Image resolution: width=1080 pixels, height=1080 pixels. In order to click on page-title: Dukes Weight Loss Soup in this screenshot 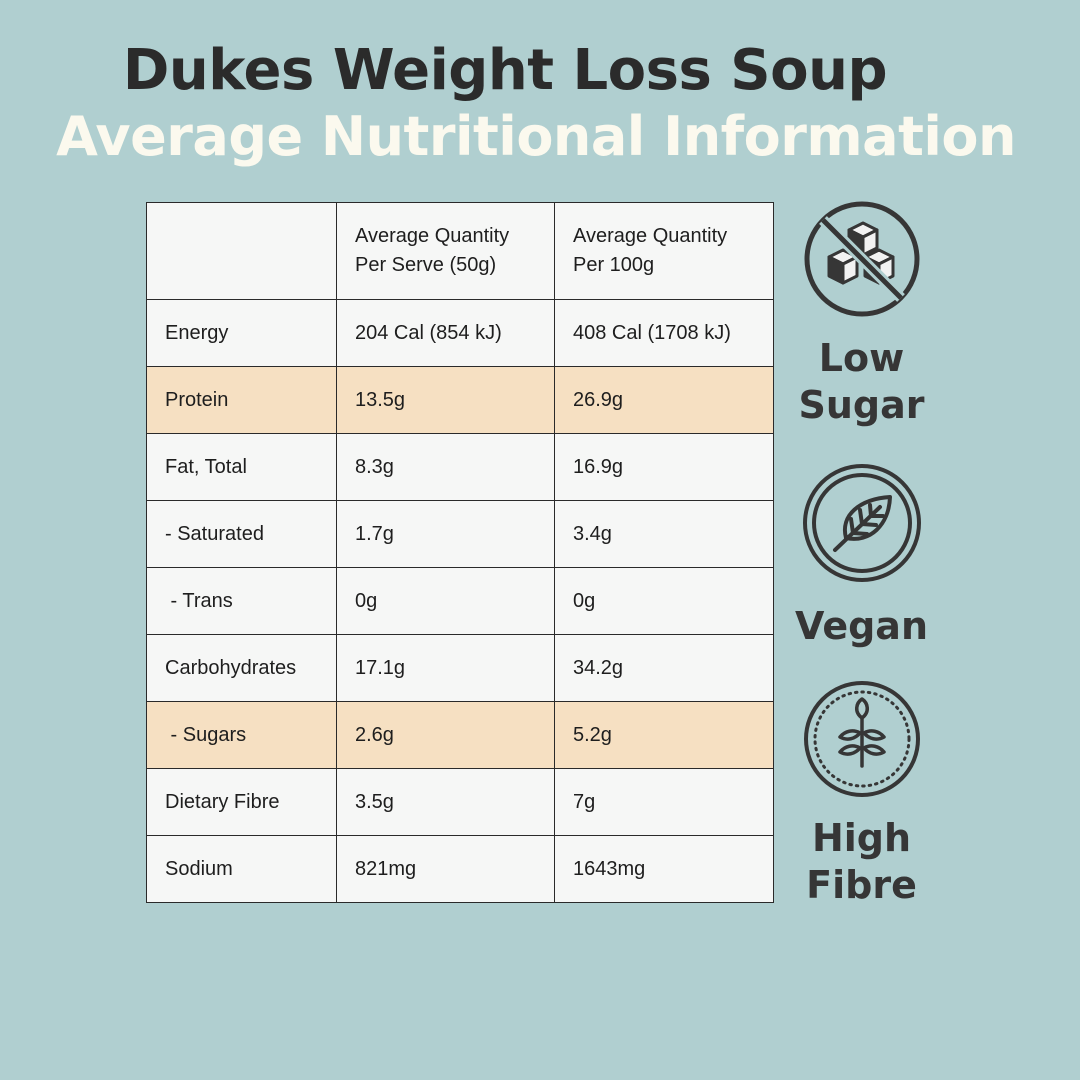, I will do `click(505, 70)`.